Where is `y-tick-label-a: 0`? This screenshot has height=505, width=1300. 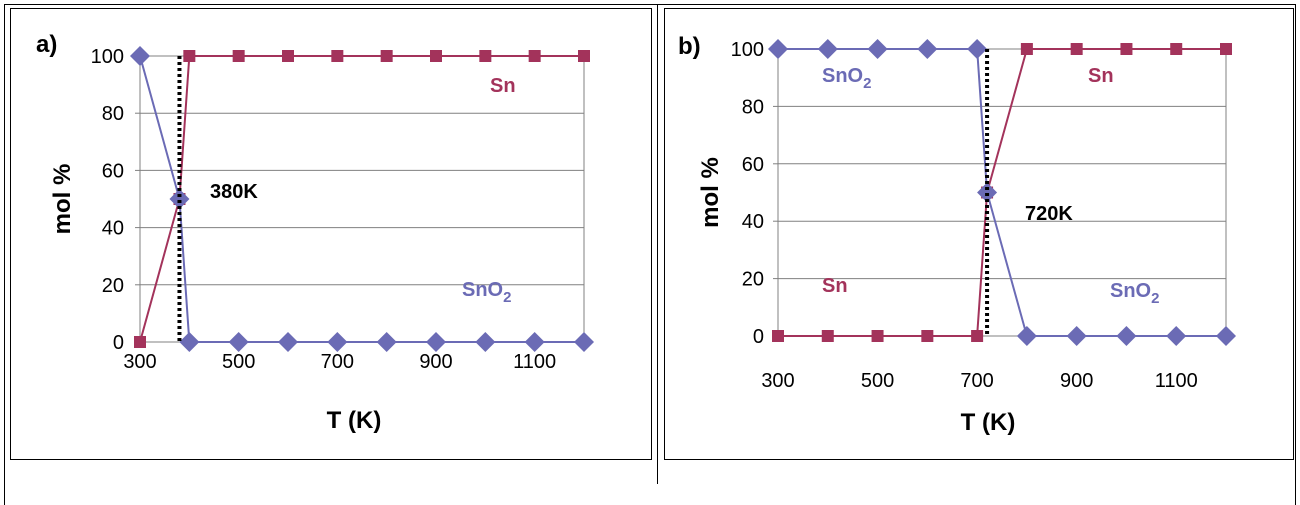 y-tick-label-a: 0 is located at coordinates (118, 343).